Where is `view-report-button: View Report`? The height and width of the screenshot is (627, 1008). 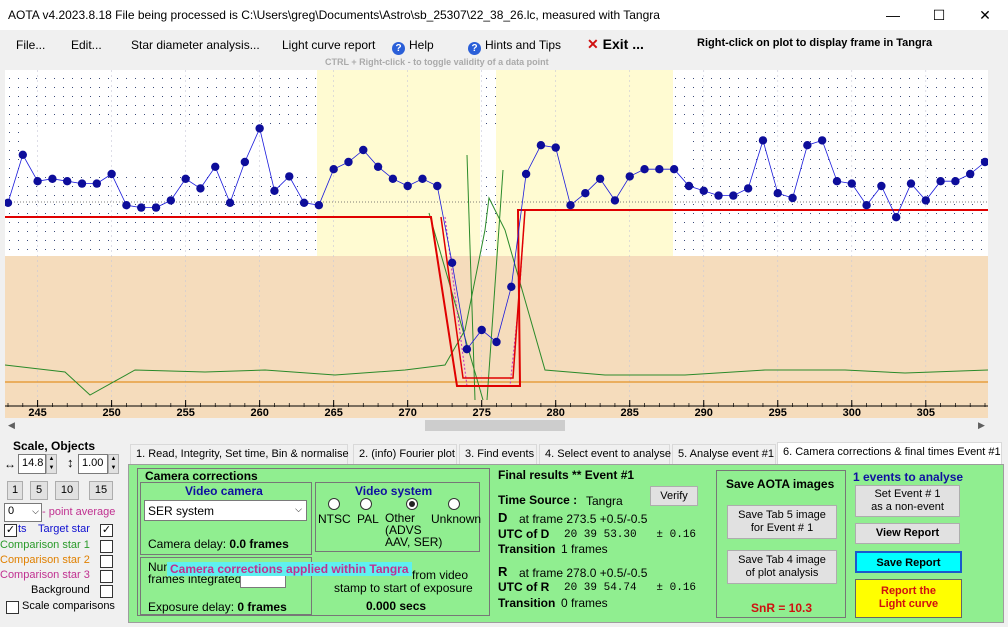
view-report-button: View Report is located at coordinates (907, 533).